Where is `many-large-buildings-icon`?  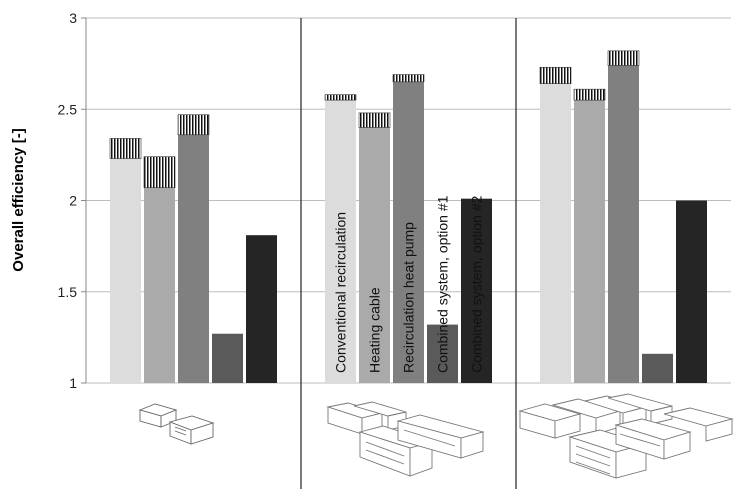 many-large-buildings-icon is located at coordinates (626, 436).